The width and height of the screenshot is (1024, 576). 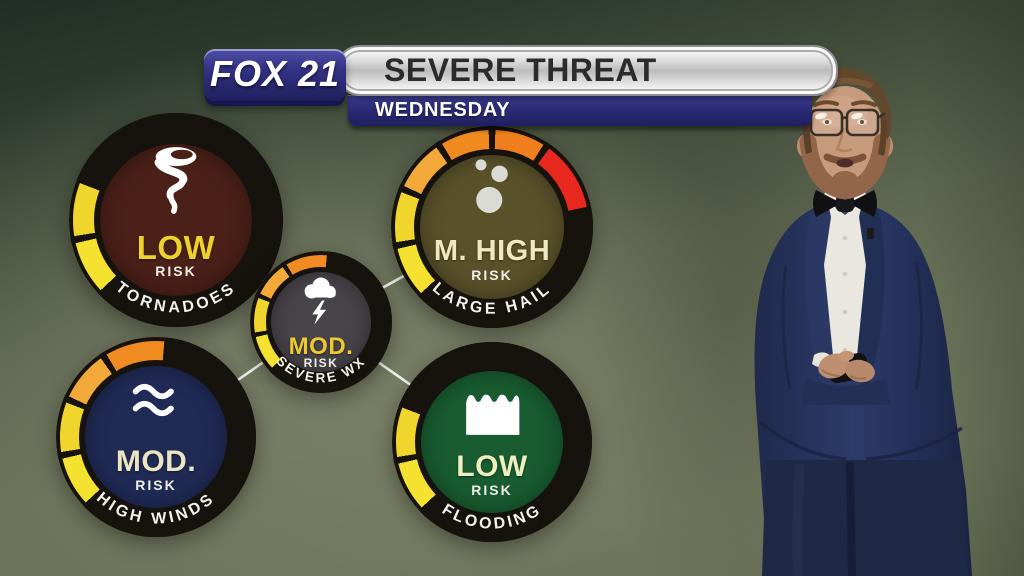 I want to click on gauge-severe-wx: MOD. RISK SEVERE WX, so click(x=321, y=322).